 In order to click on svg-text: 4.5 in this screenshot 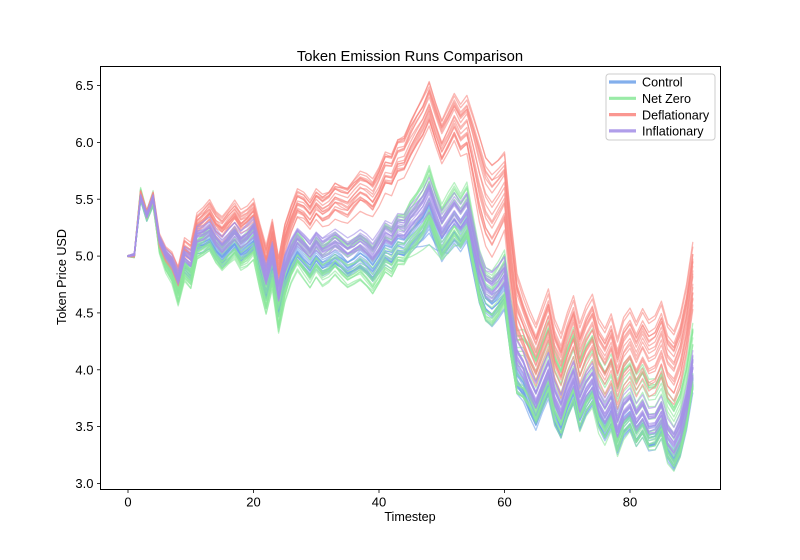, I will do `click(84, 313)`.